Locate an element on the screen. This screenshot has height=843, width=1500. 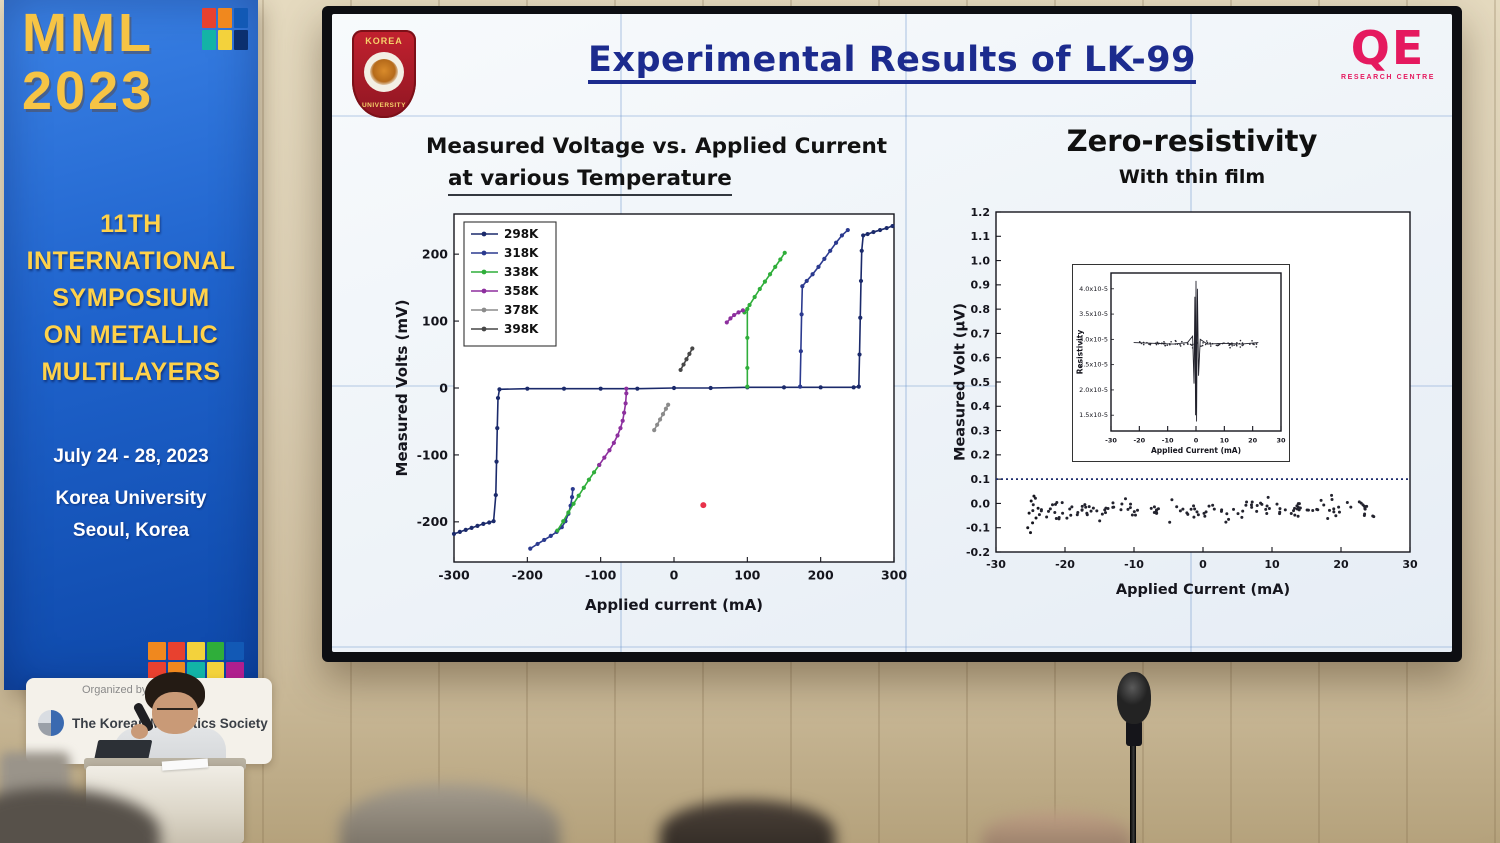
korea-university-crest: KOREA UNIVERSITY is located at coordinates (384, 74).